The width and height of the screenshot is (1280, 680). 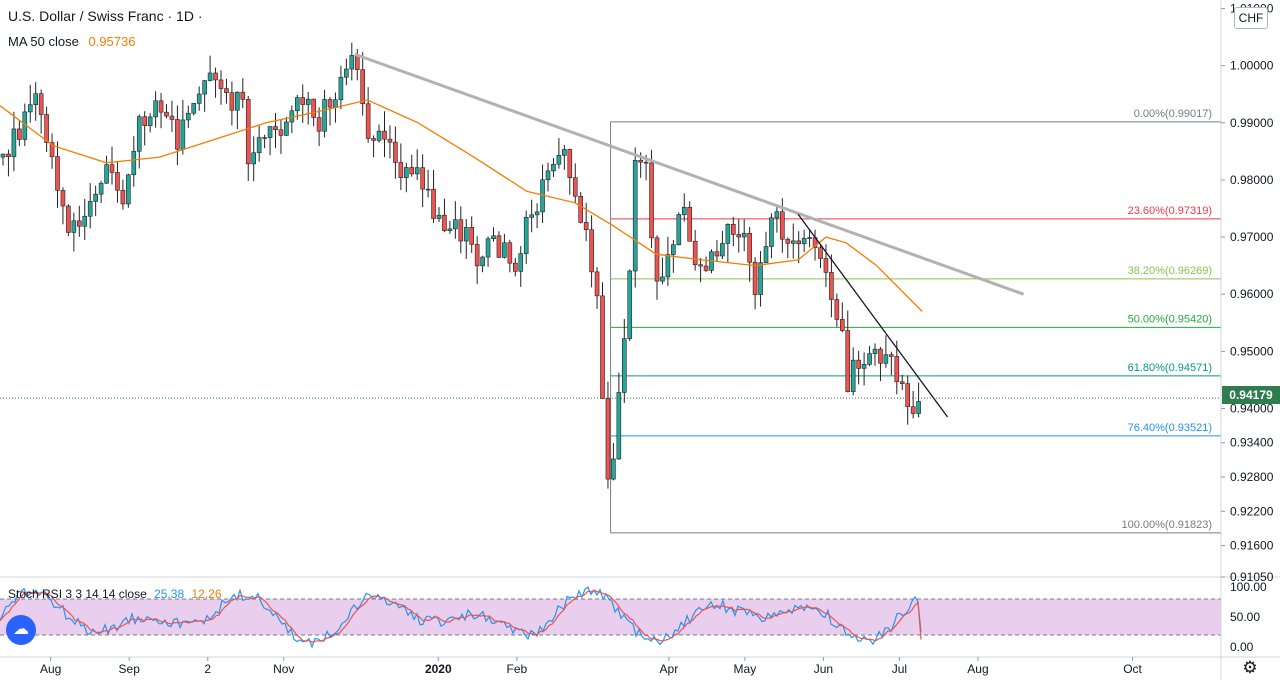 I want to click on stoch-tick-label: 50.00, so click(x=1245, y=617).